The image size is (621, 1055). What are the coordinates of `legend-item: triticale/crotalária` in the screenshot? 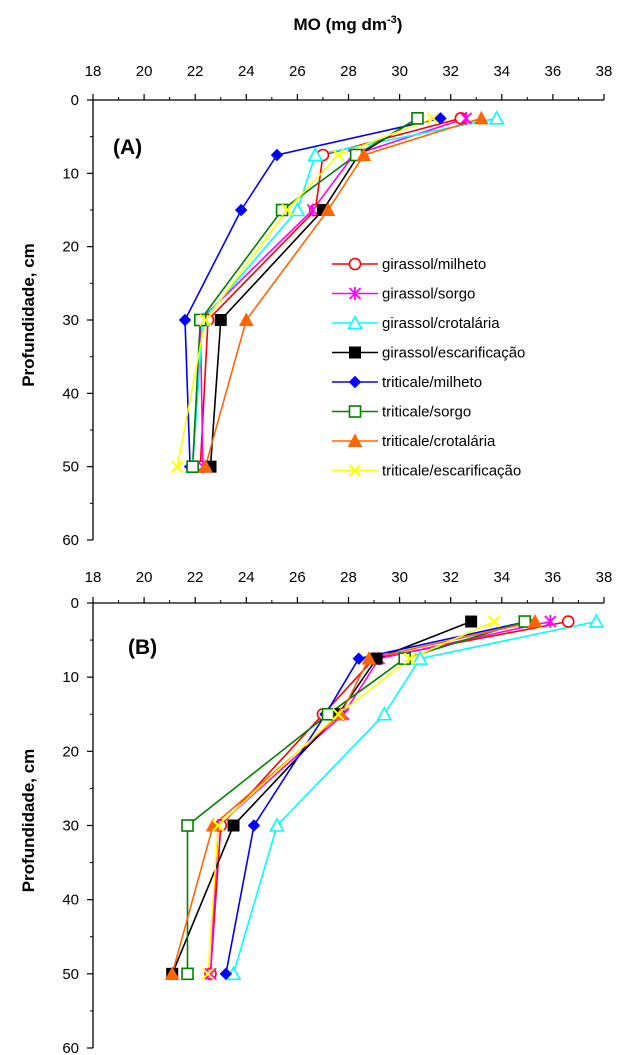 It's located at (414, 441).